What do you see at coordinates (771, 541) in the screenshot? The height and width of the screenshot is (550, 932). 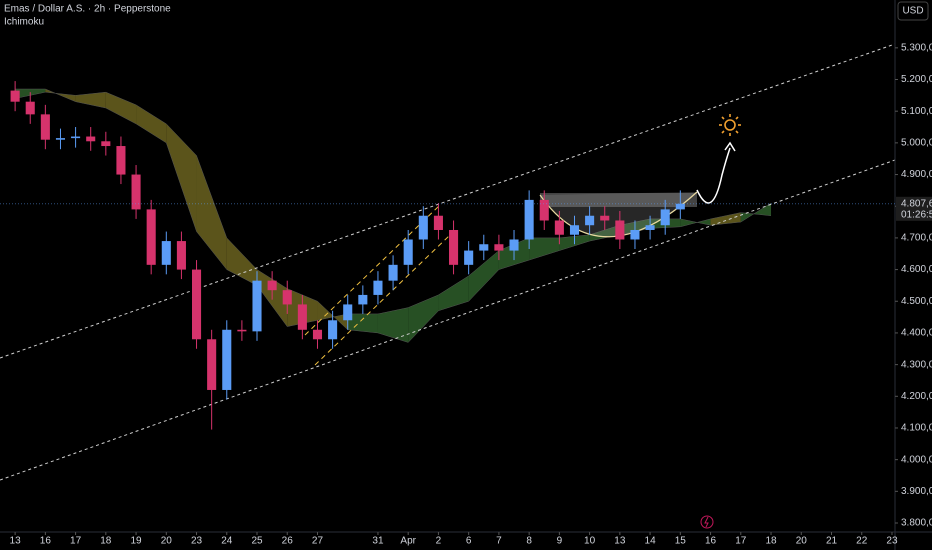 I see `x-tick-label: 18` at bounding box center [771, 541].